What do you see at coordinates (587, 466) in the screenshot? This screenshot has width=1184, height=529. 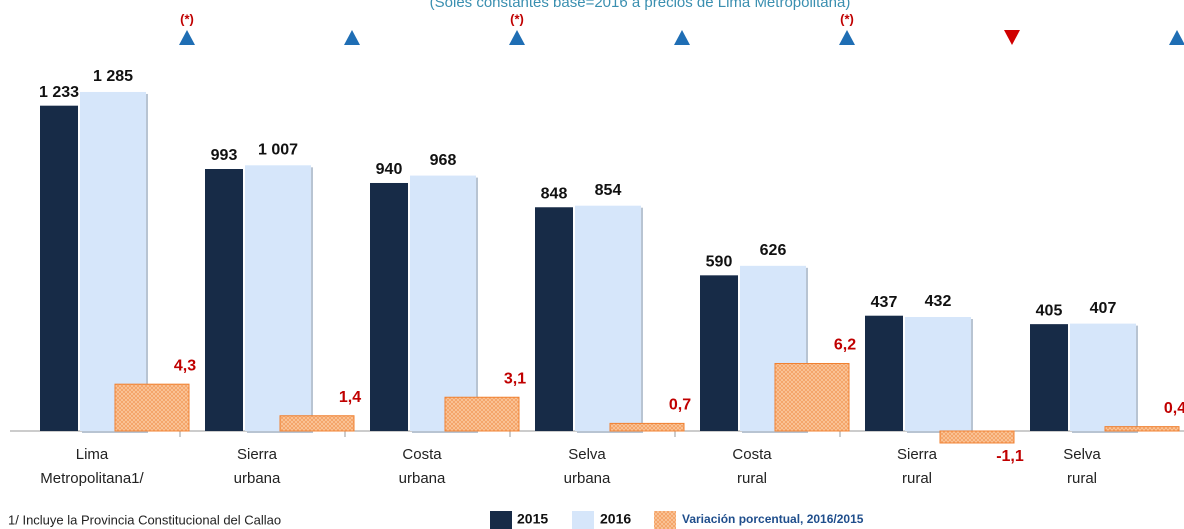 I see `x-tick-label: Selva urbana` at bounding box center [587, 466].